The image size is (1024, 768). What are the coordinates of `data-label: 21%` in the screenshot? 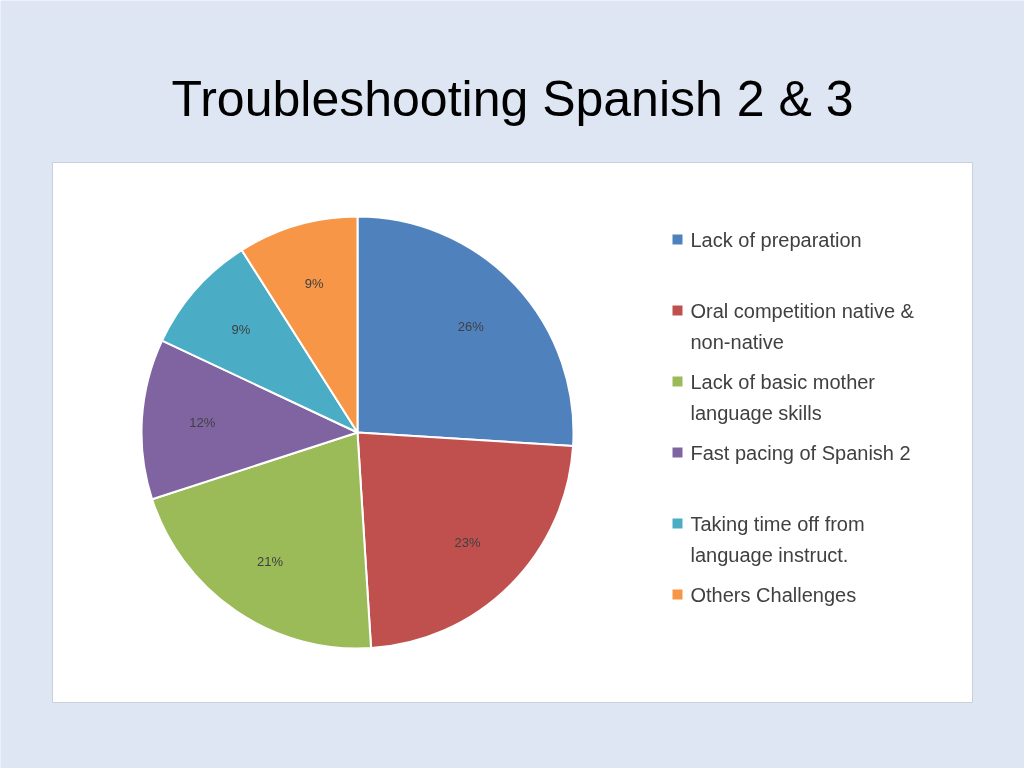 It's located at (270, 561).